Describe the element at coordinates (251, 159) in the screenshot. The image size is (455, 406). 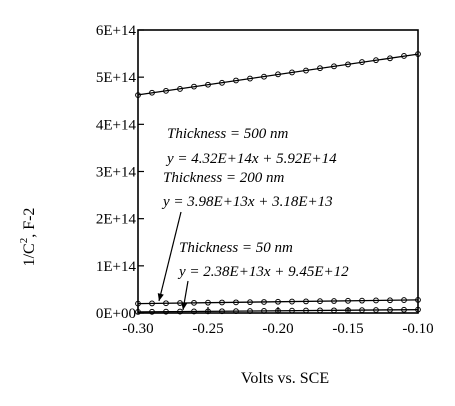
I see `annotation-500nm-equation: y = 4.32E+14x + 5.92E+14` at that location.